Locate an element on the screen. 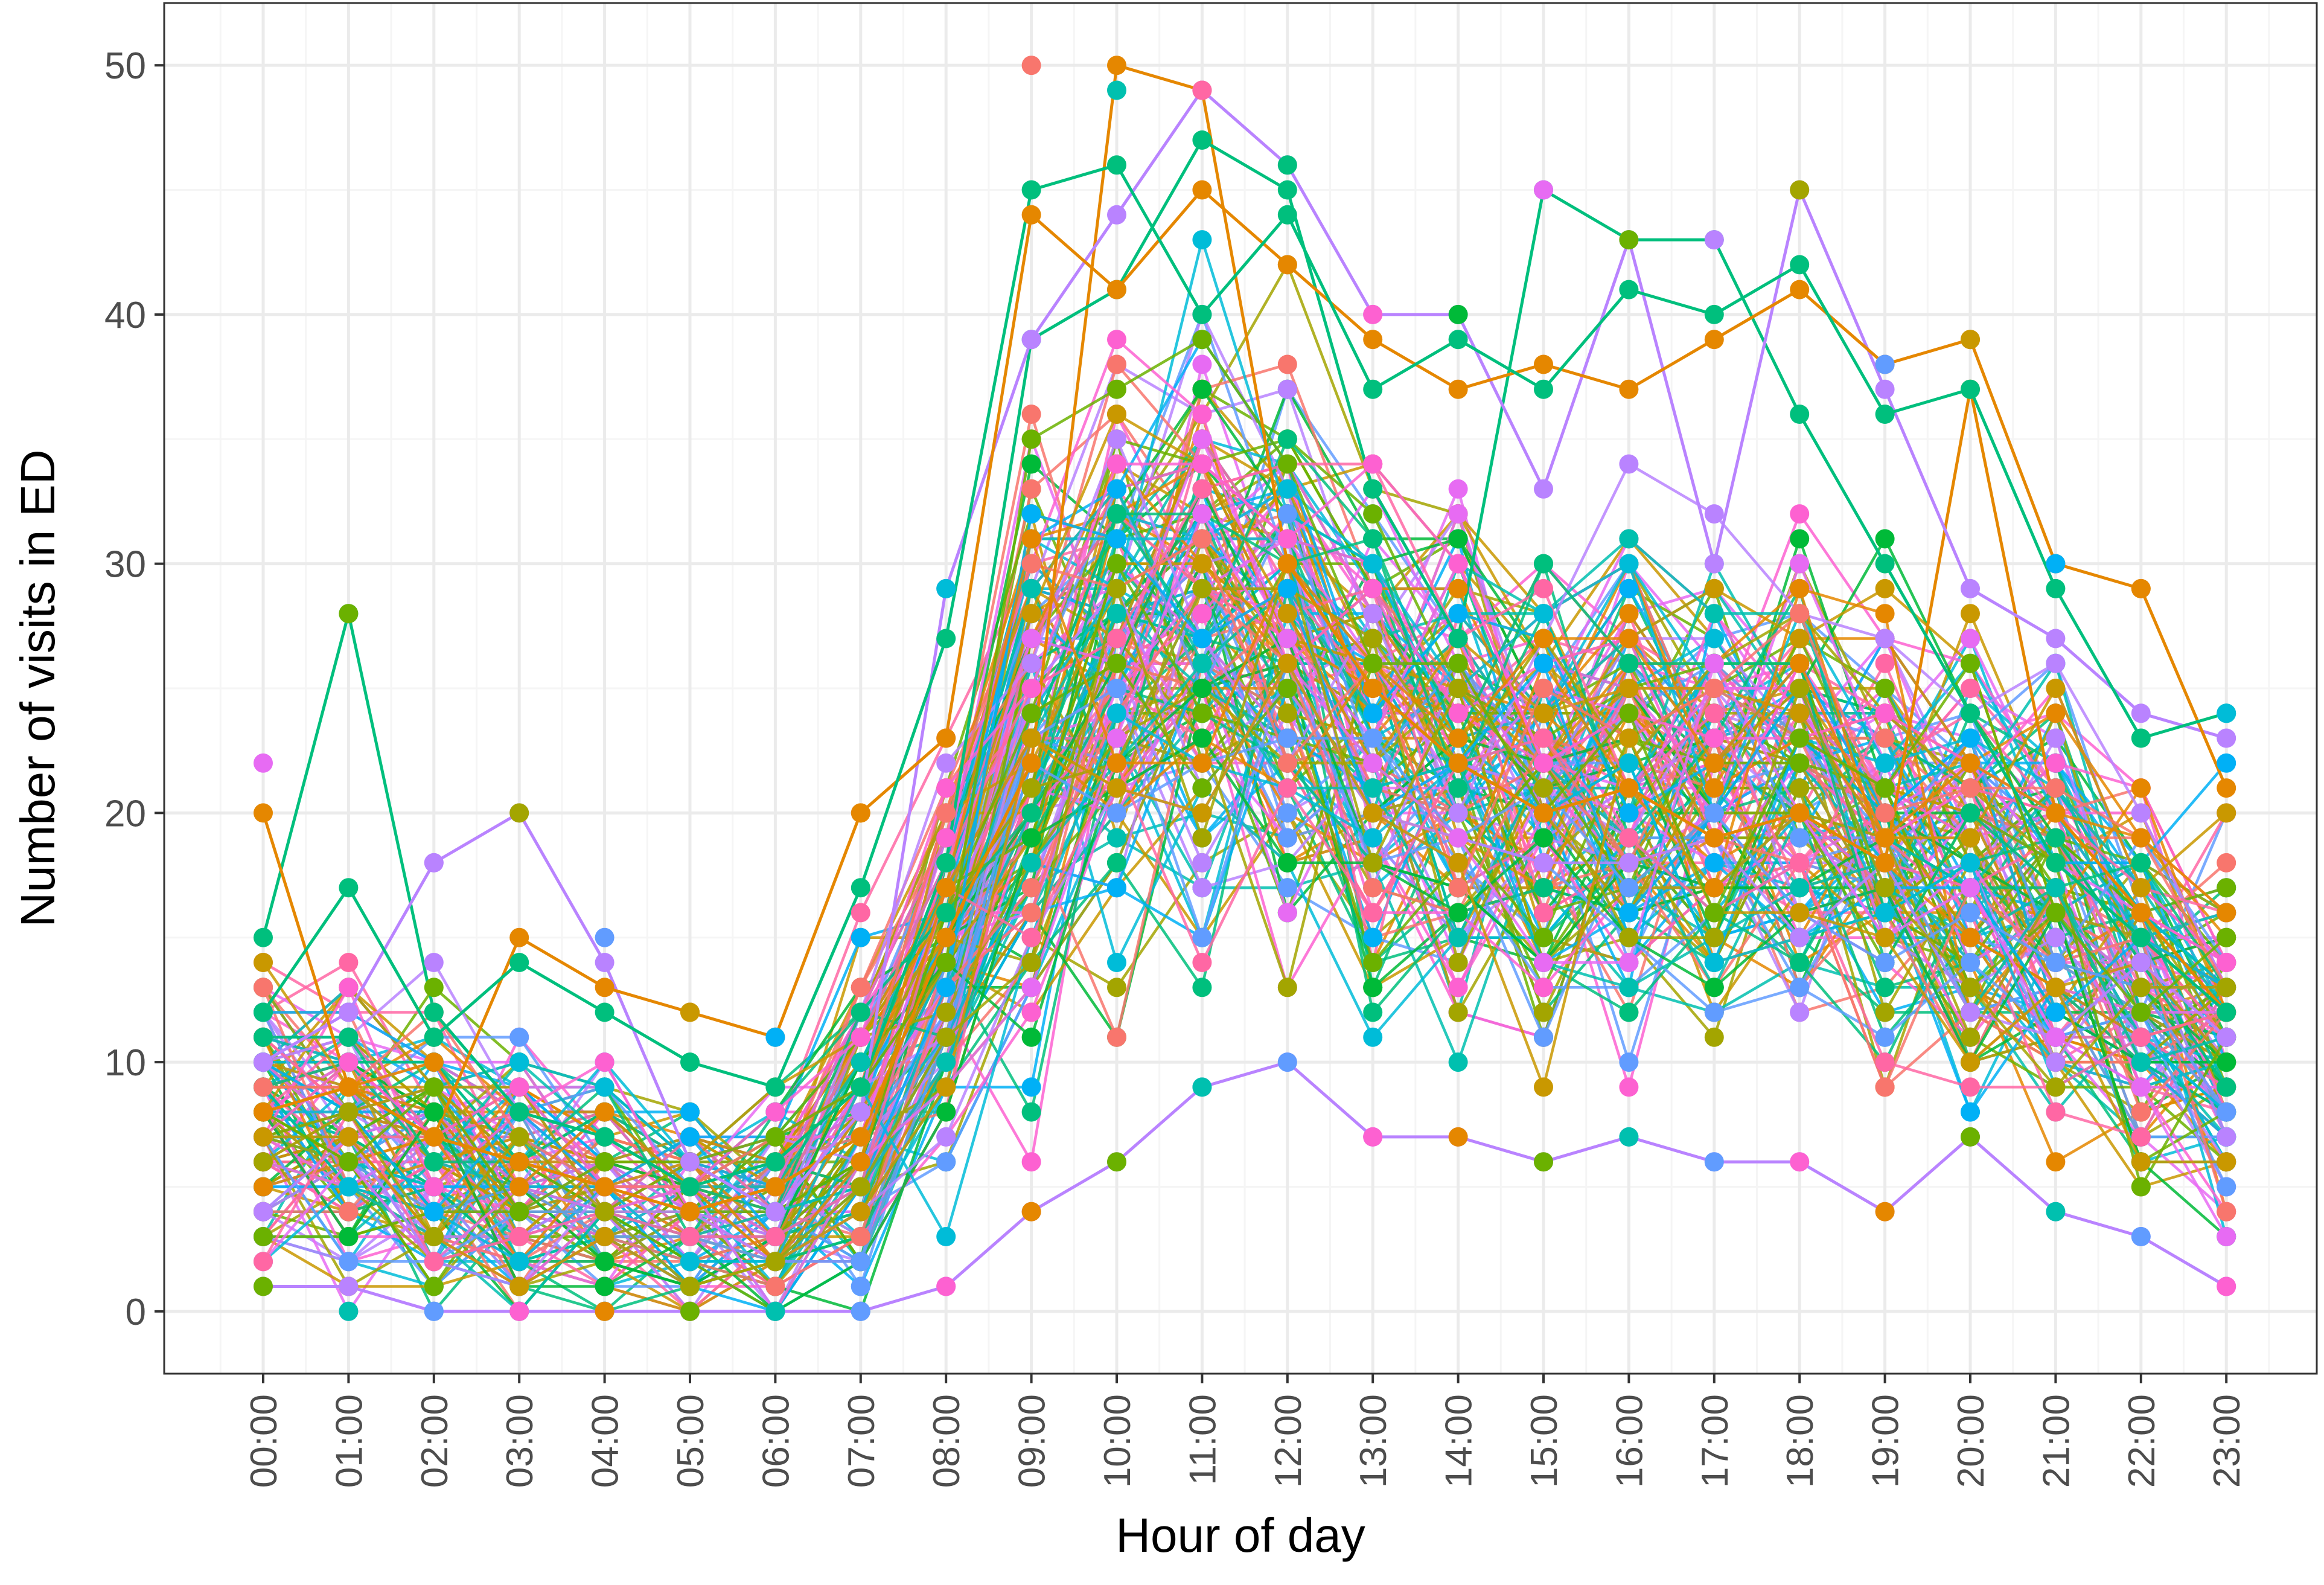 The width and height of the screenshot is (2324, 1585). x-tick-label: 05:00 is located at coordinates (691, 1441).